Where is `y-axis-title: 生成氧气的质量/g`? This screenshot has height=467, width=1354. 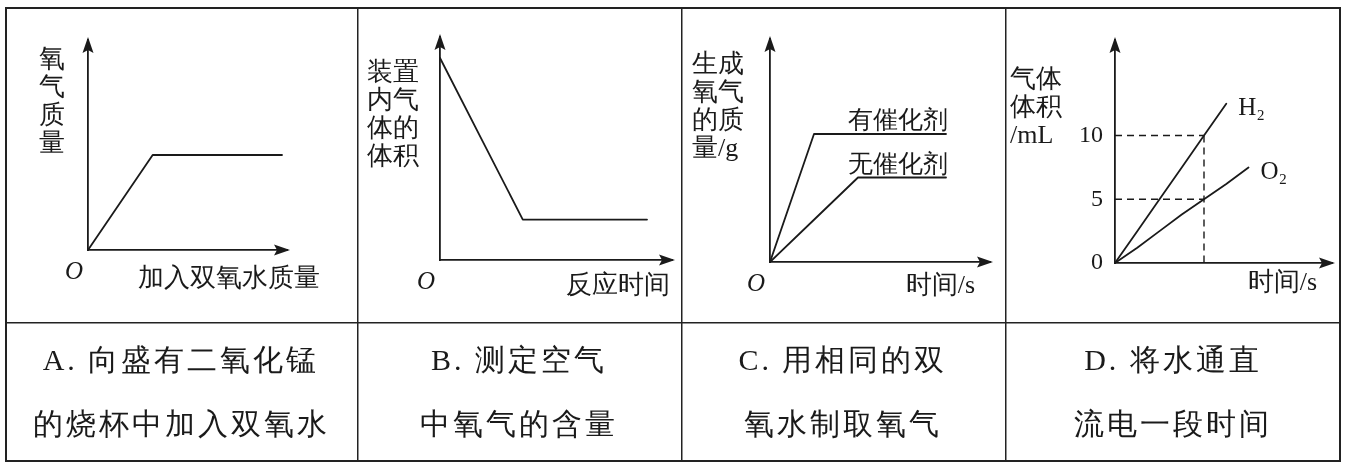
y-axis-title: 生成氧气的质量/g is located at coordinates (718, 105).